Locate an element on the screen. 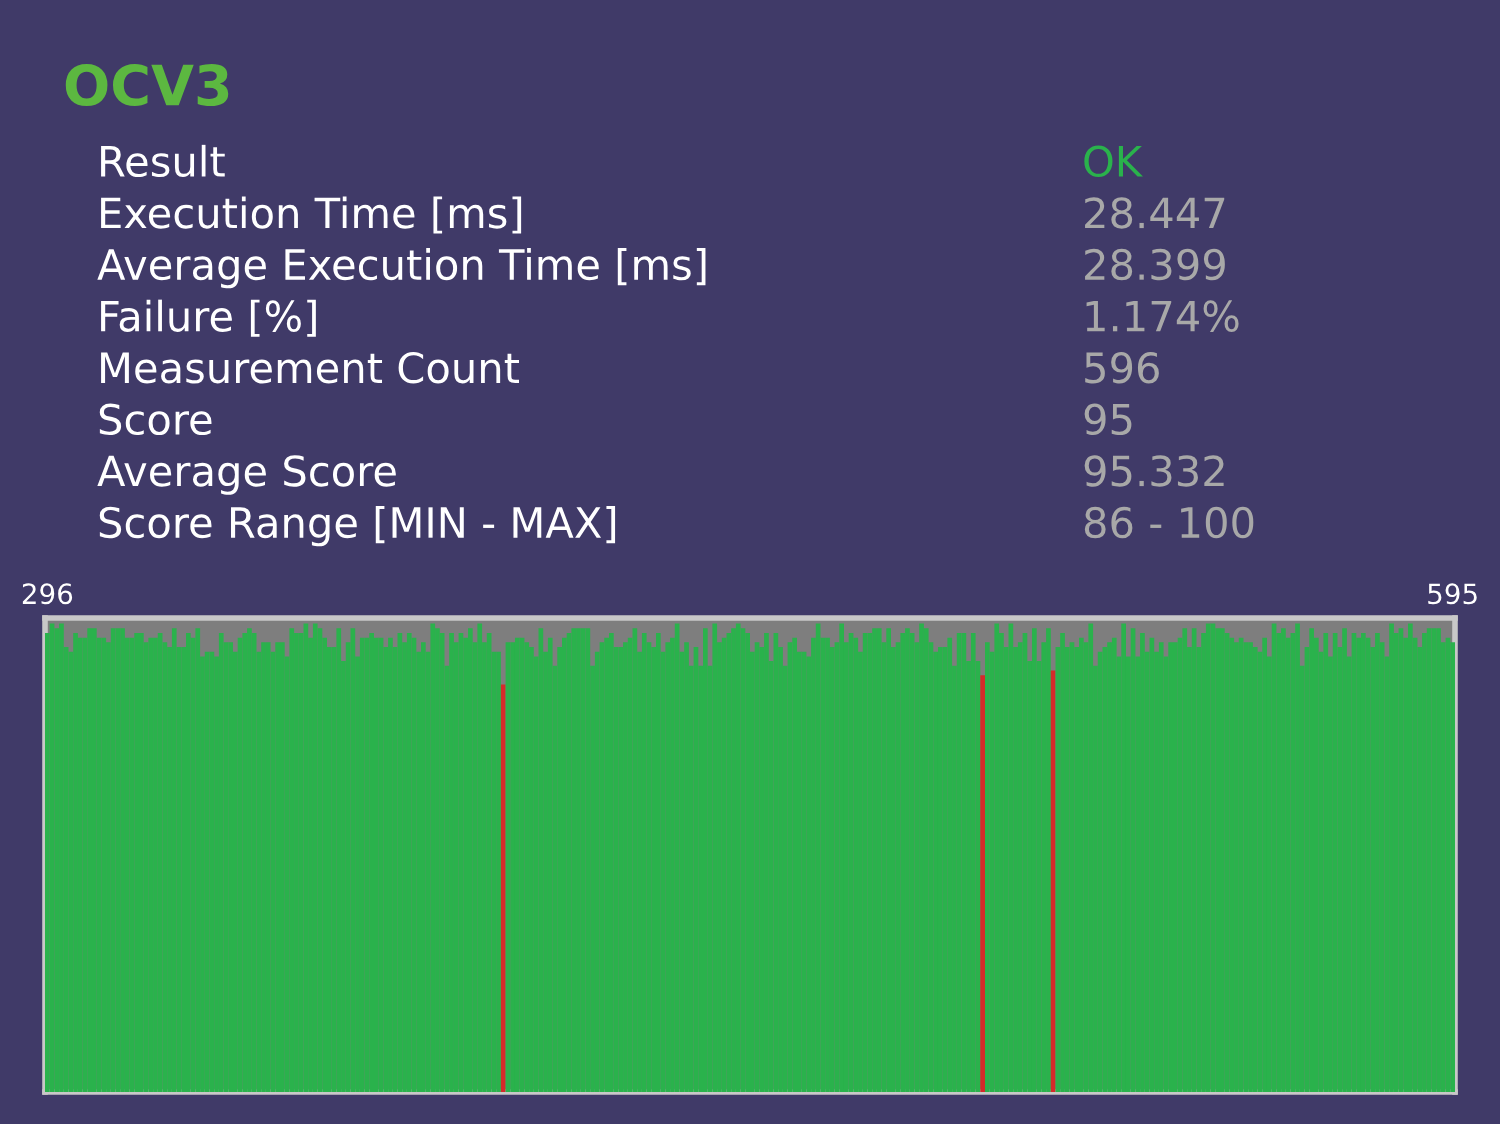 The width and height of the screenshot is (1500, 1124). text: Measurement Count is located at coordinates (310, 367).